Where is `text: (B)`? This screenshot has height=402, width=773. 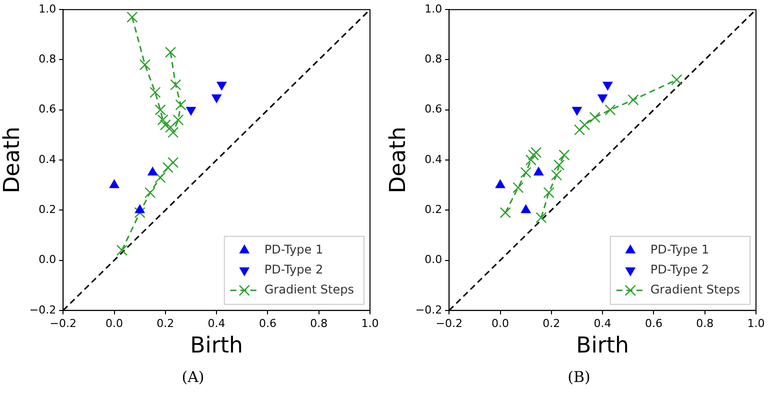 text: (B) is located at coordinates (579, 377).